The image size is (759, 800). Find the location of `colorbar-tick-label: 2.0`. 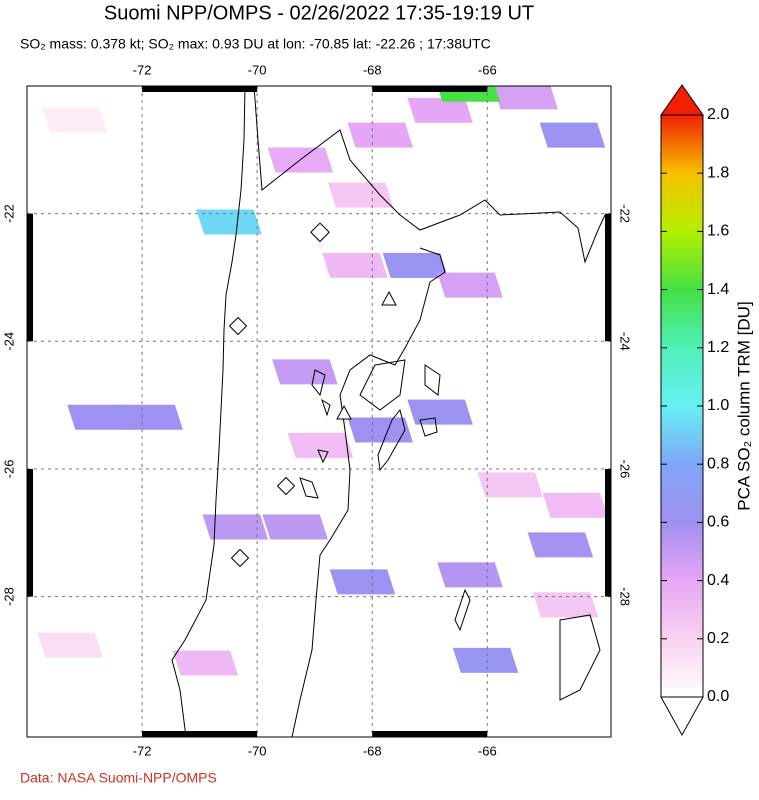

colorbar-tick-label: 2.0 is located at coordinates (718, 114).